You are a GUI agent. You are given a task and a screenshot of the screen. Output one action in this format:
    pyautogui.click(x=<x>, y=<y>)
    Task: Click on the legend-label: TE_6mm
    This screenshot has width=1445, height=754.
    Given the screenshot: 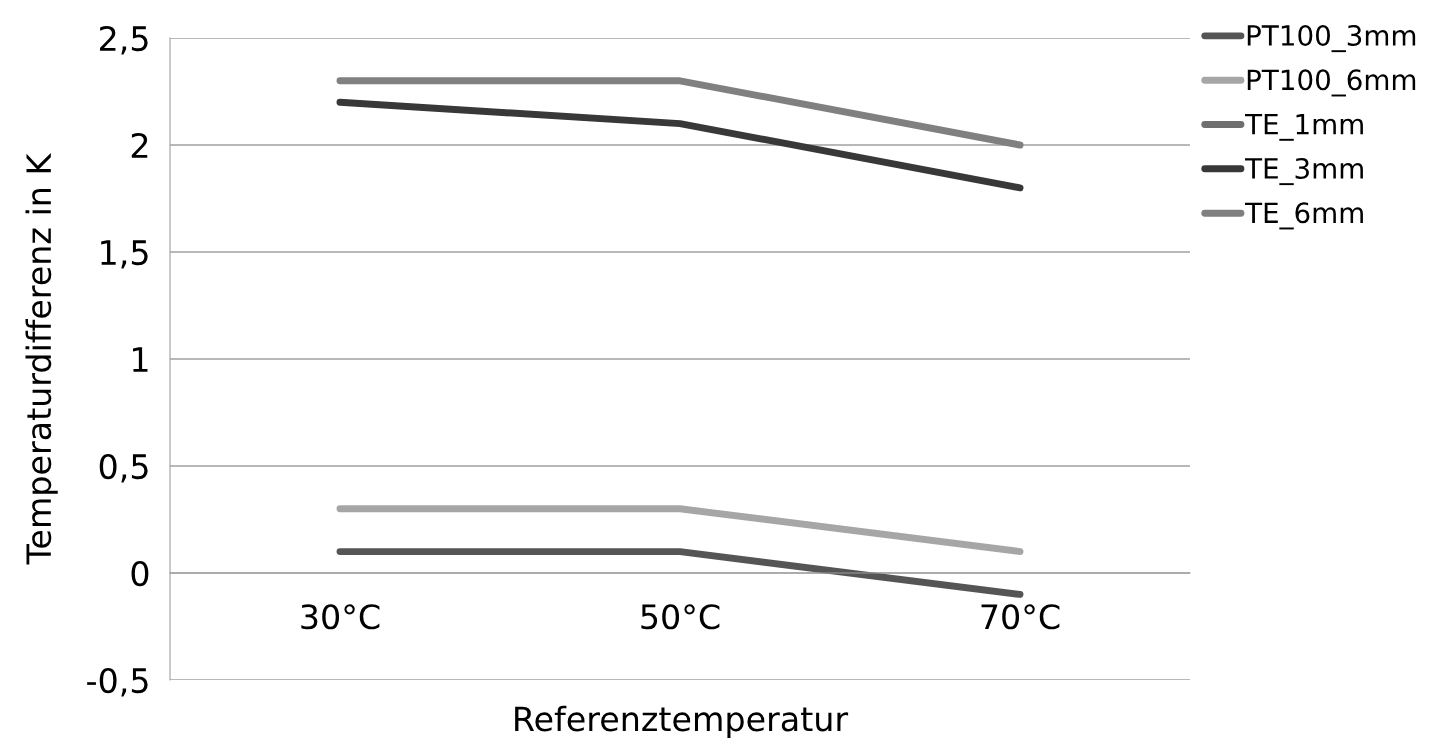 What is the action you would take?
    pyautogui.click(x=1304, y=216)
    